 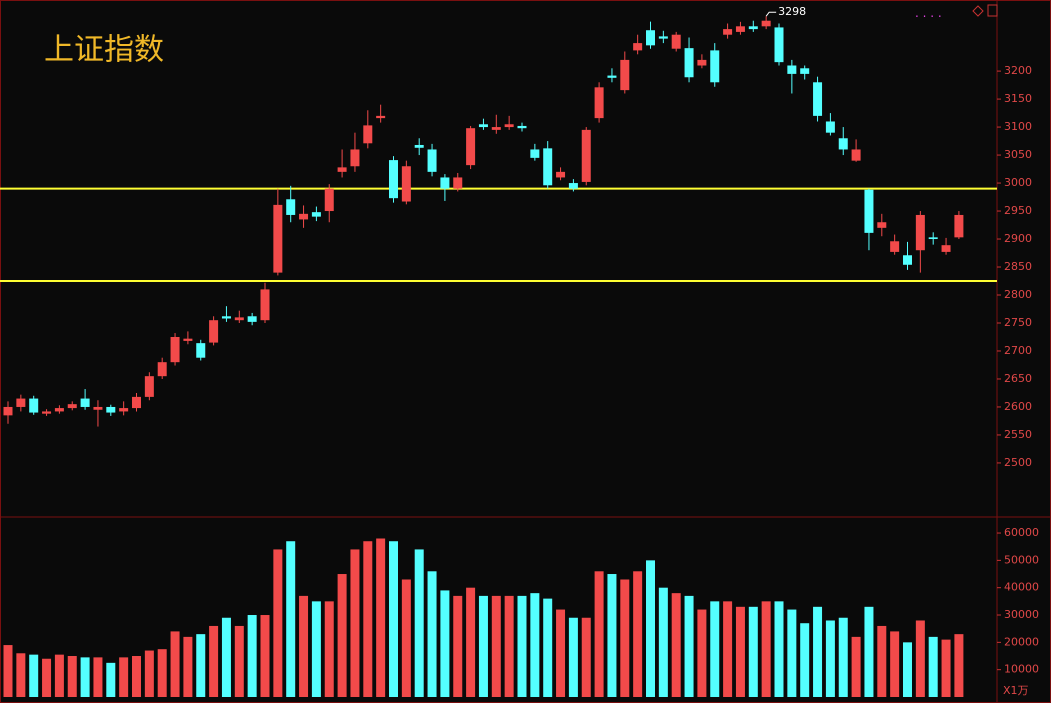 What do you see at coordinates (1018, 238) in the screenshot?
I see `y-tick-label: 2900` at bounding box center [1018, 238].